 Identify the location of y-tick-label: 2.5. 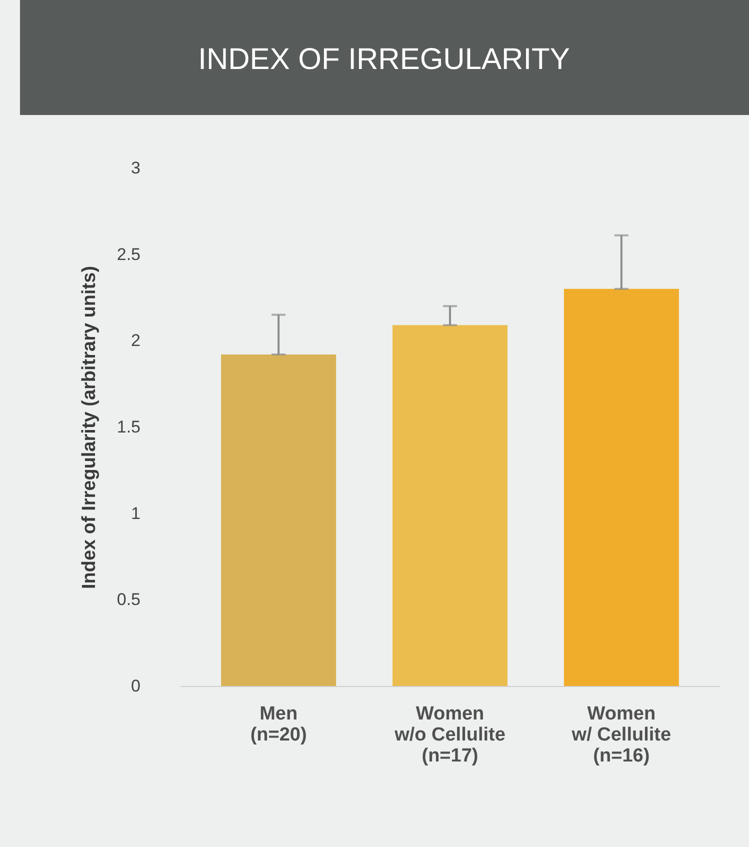
(128, 254).